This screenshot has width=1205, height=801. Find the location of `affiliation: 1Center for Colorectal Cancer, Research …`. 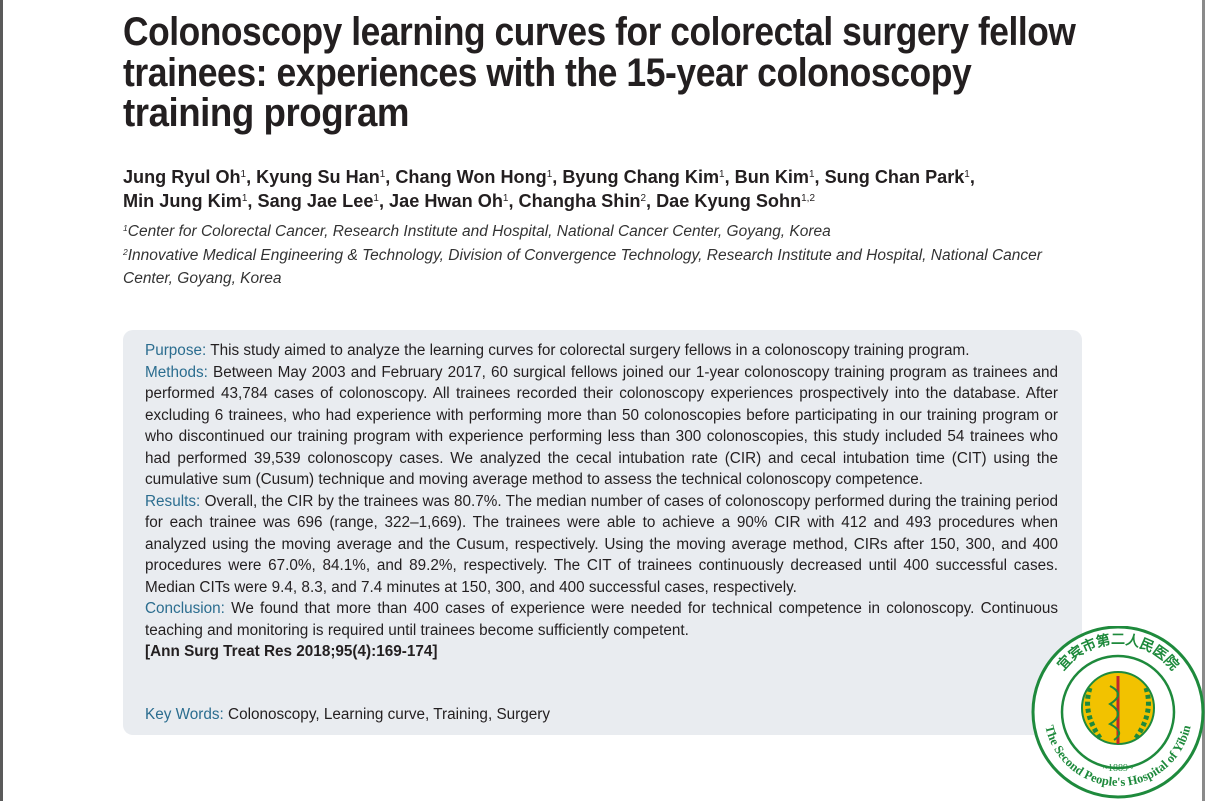

affiliation: 1Center for Colorectal Cancer, Research … is located at coordinates (593, 232).